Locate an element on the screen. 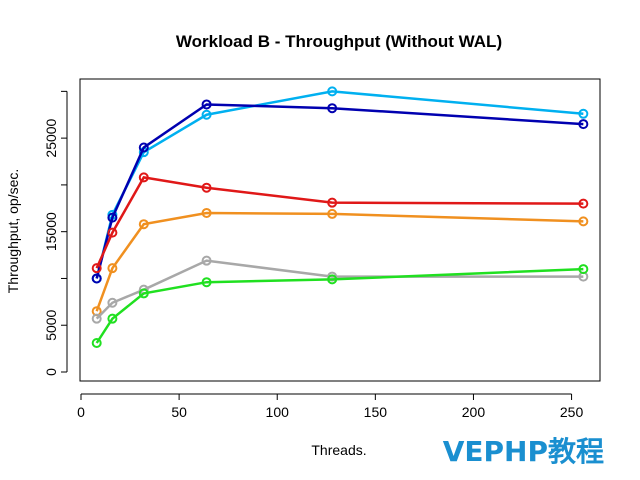 The image size is (640, 480). y-tick-label: 0 is located at coordinates (51, 372).